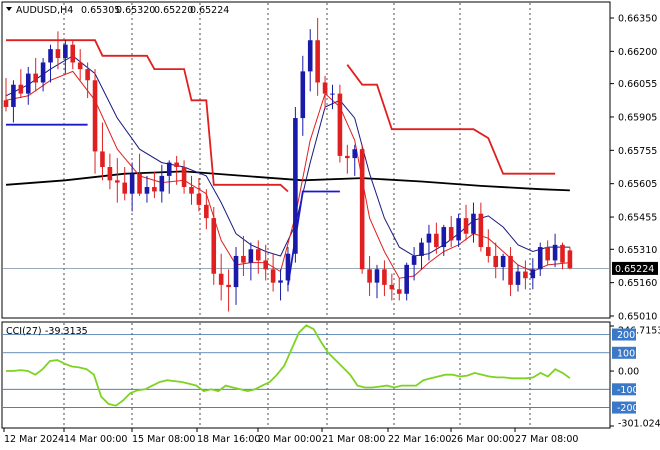 This screenshot has width=660, height=450. Describe the element at coordinates (637, 184) in the screenshot. I see `price-tick-label: 0.65605` at that location.